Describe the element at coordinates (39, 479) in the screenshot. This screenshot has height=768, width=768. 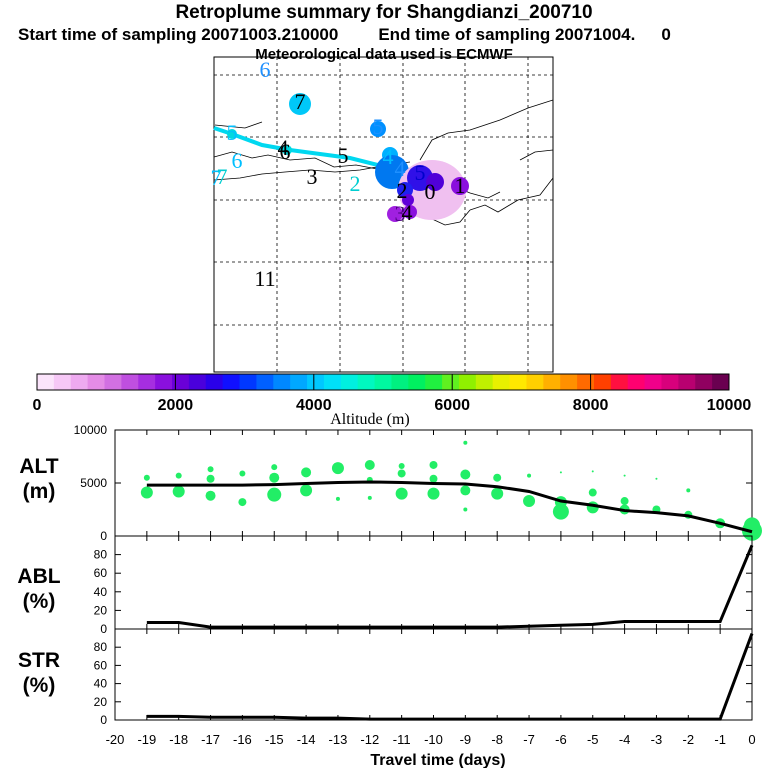
I see `alt-axis-label: ALT (m)` at that location.